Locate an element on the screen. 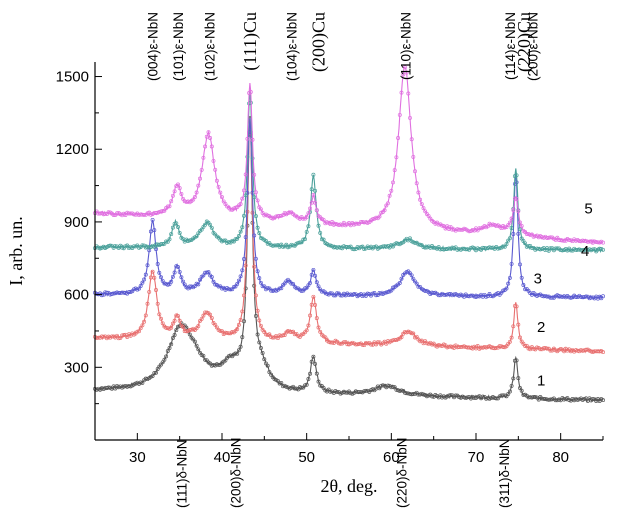 The image size is (623, 516). peak-annotation-top: (111)Cu is located at coordinates (250, 41).